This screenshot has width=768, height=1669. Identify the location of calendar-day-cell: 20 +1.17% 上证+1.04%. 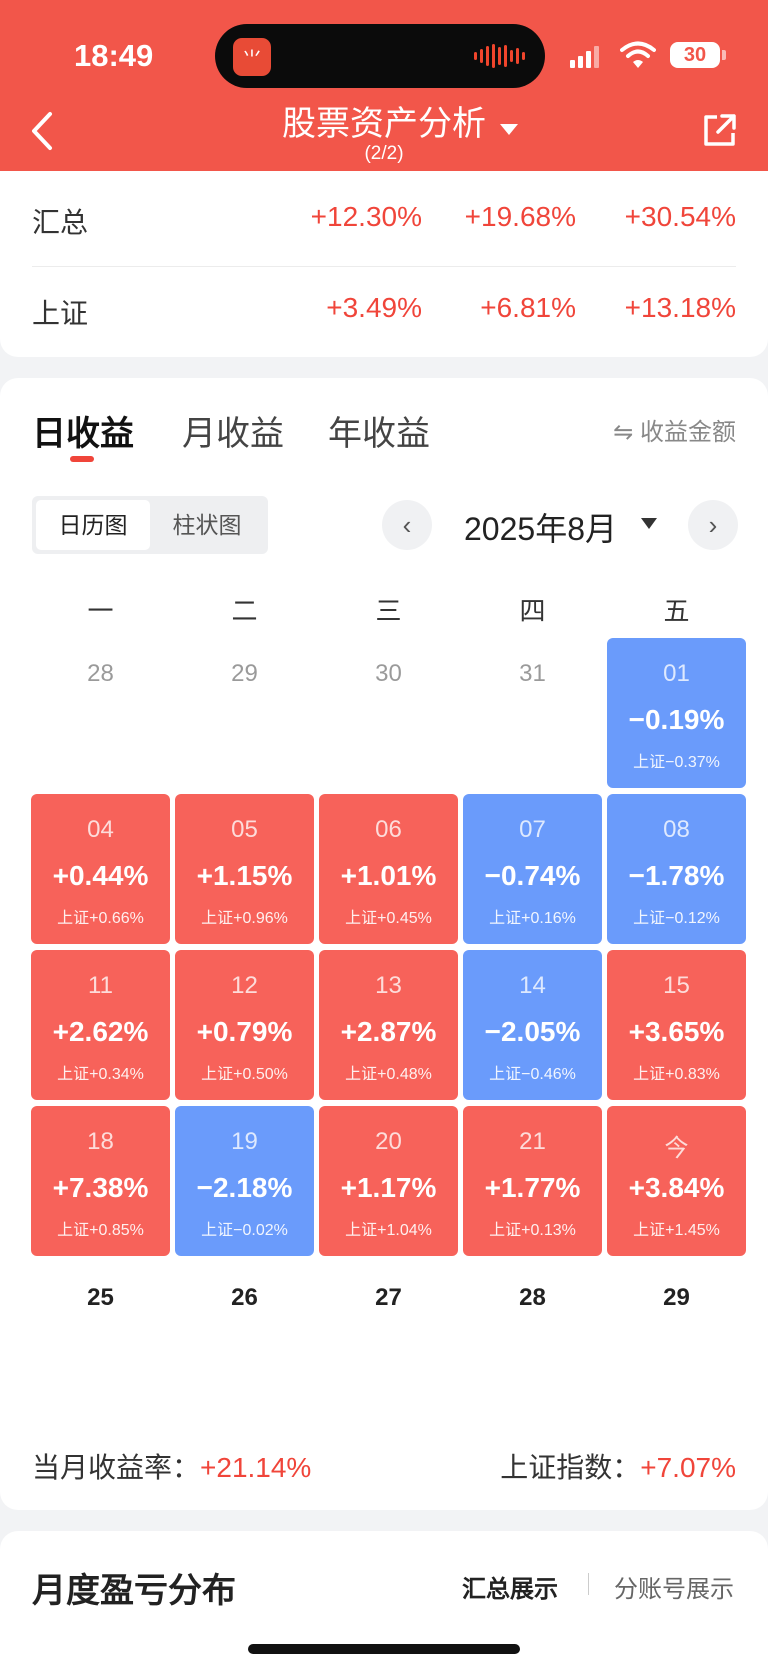
(388, 1181).